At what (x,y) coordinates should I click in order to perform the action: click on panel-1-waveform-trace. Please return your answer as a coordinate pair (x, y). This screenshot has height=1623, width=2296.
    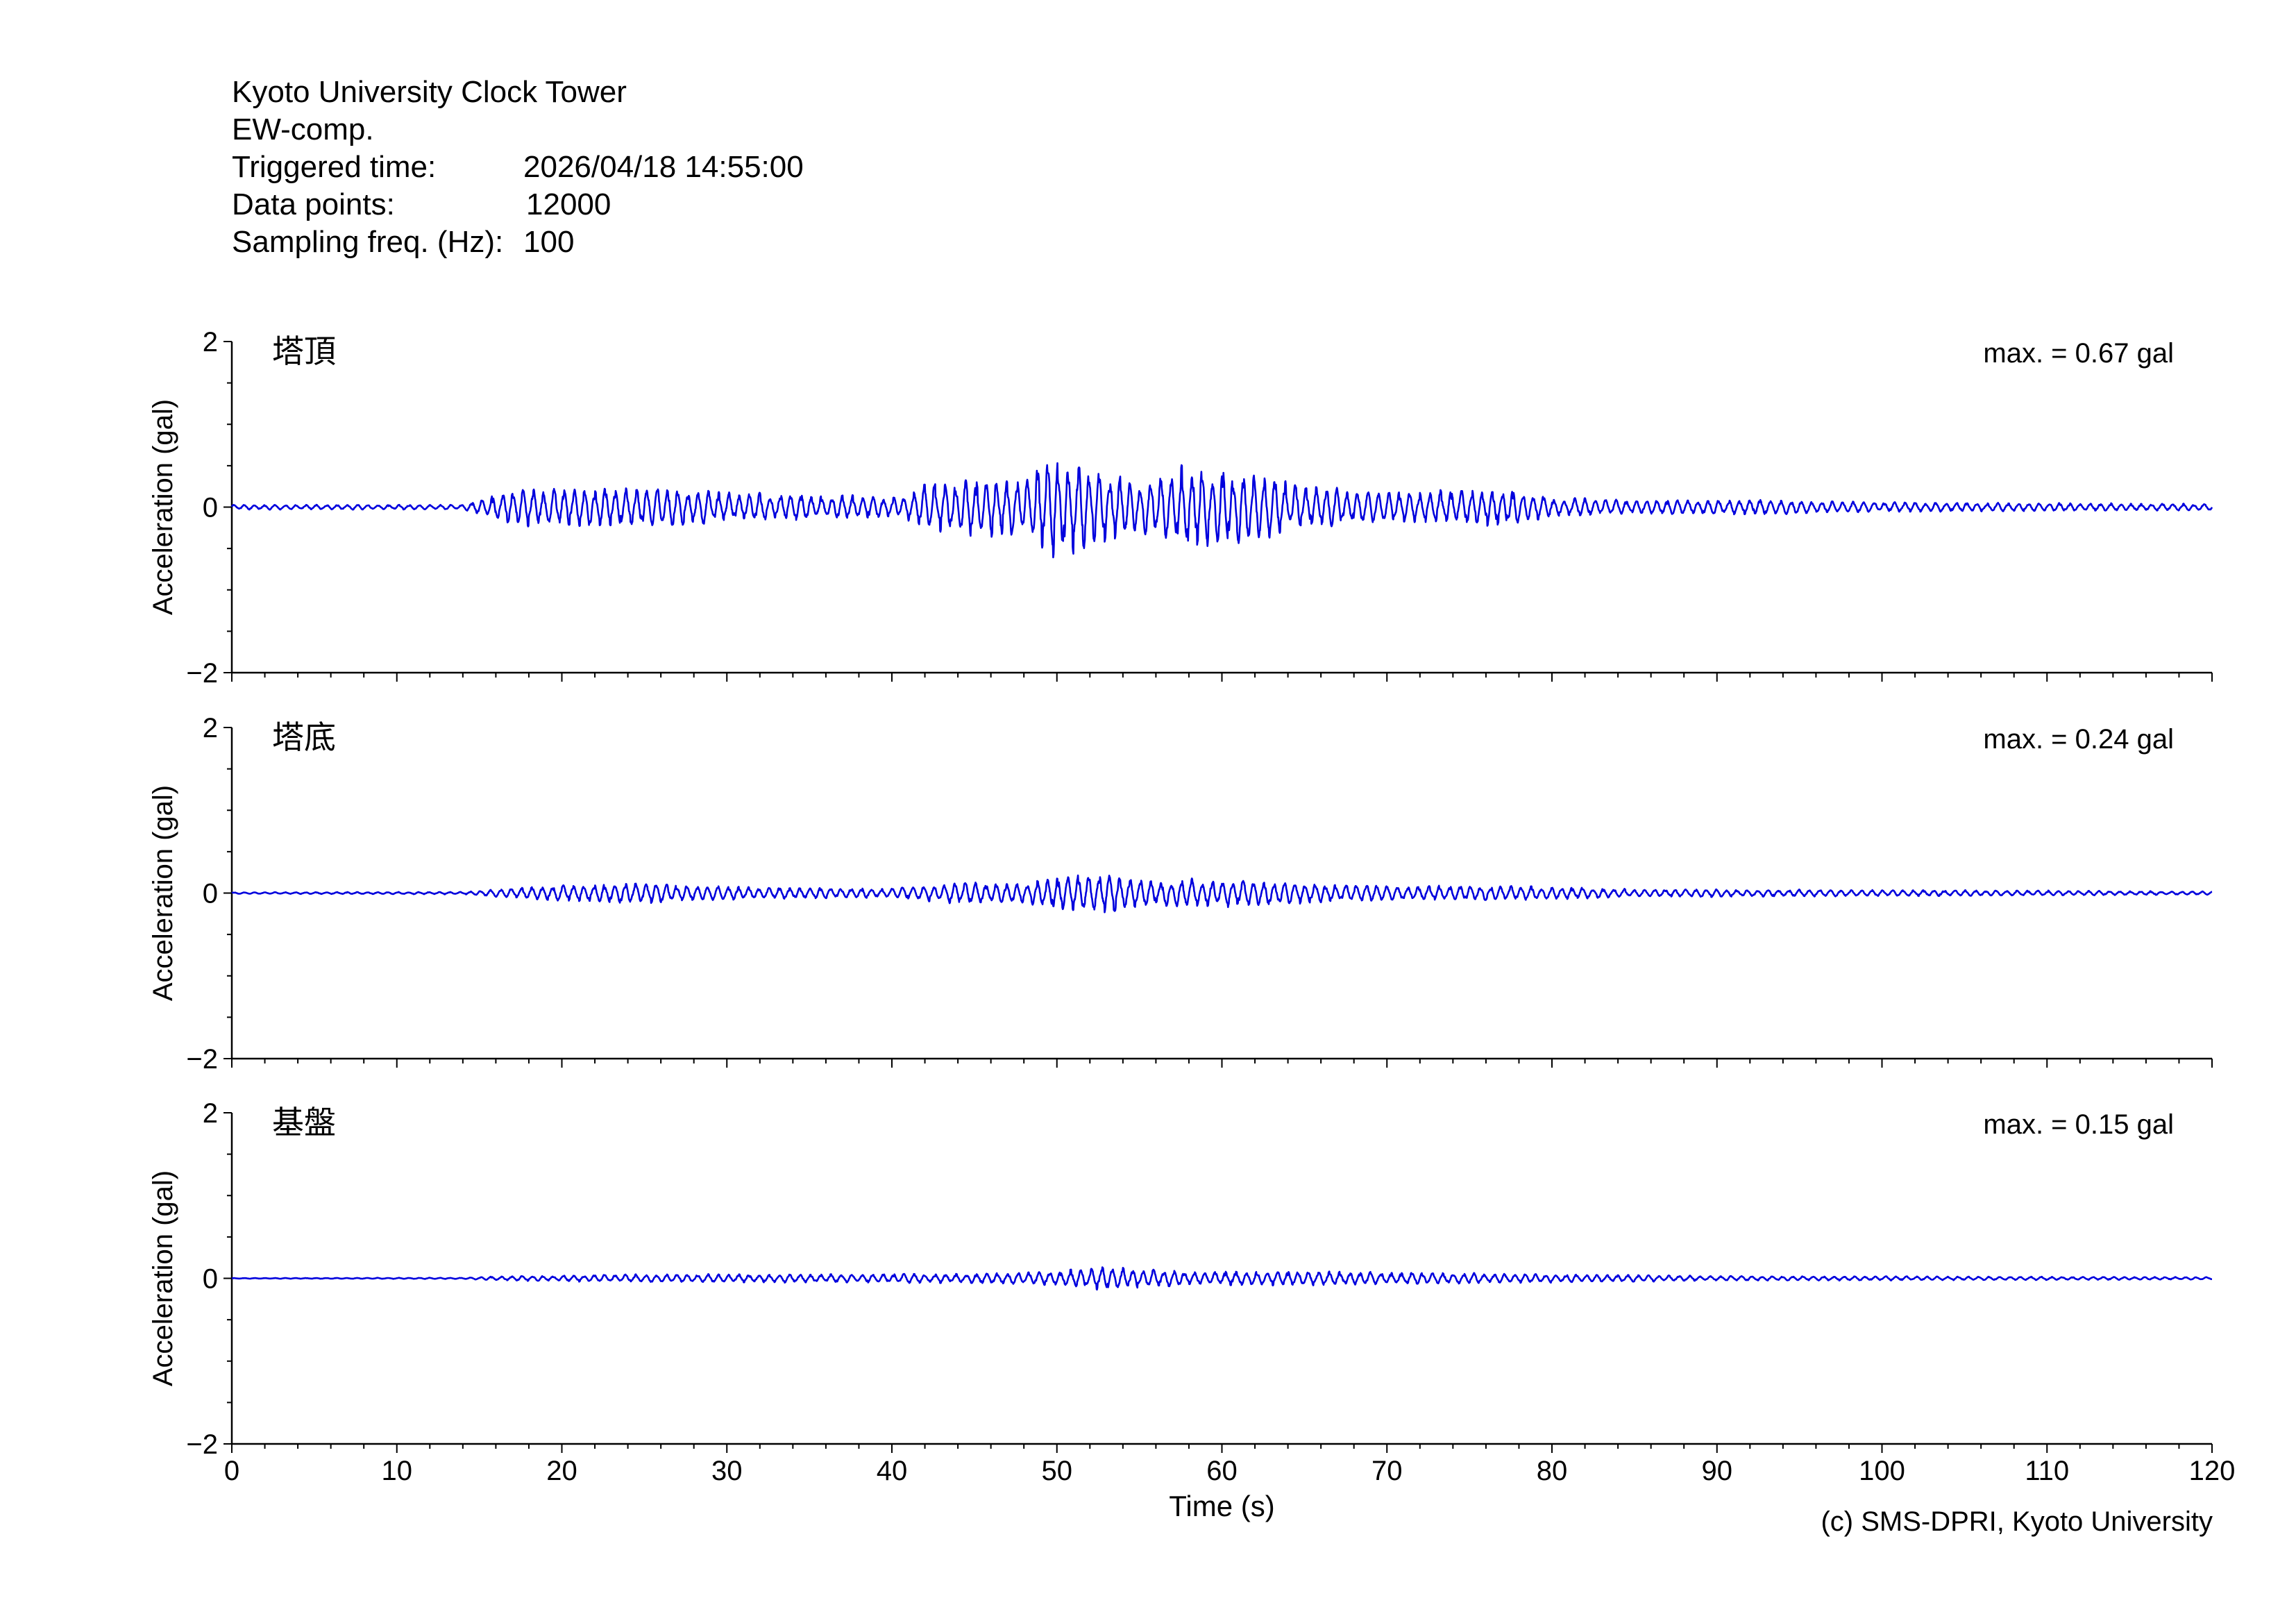
    Looking at the image, I should click on (1222, 510).